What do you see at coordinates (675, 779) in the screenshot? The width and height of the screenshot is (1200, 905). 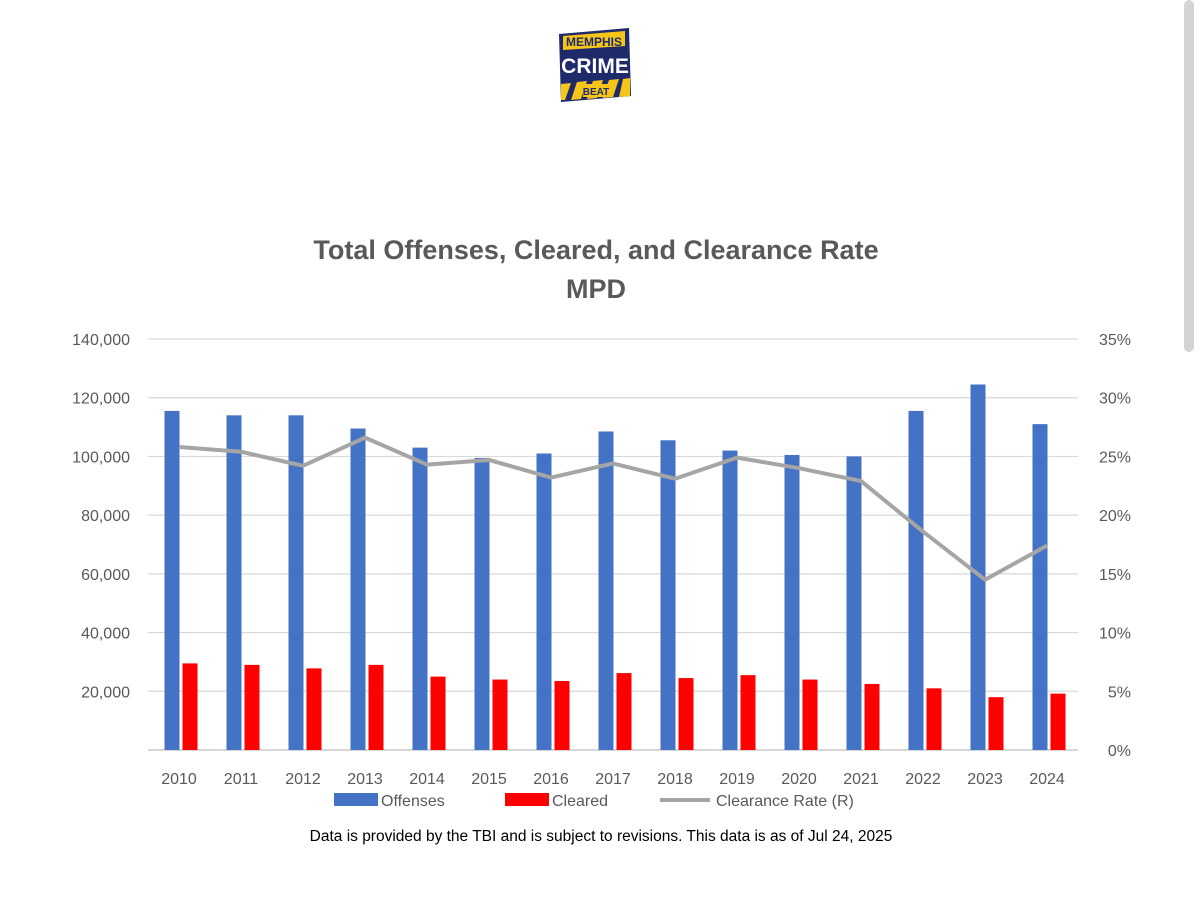 I see `x-tick-label: 2018` at bounding box center [675, 779].